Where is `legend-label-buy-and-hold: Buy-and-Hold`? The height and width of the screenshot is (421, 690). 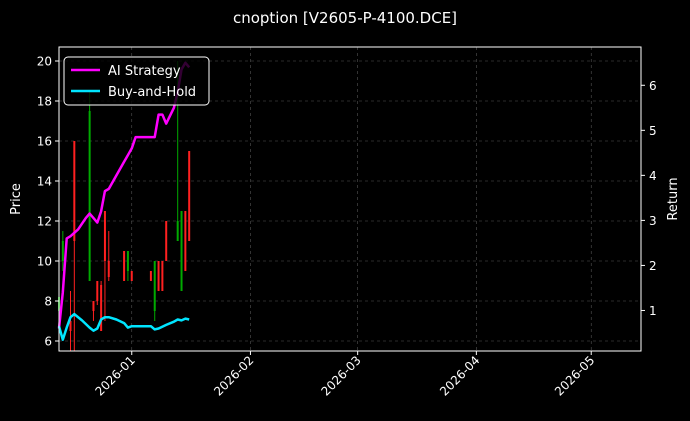 legend-label-buy-and-hold: Buy-and-Hold is located at coordinates (152, 92).